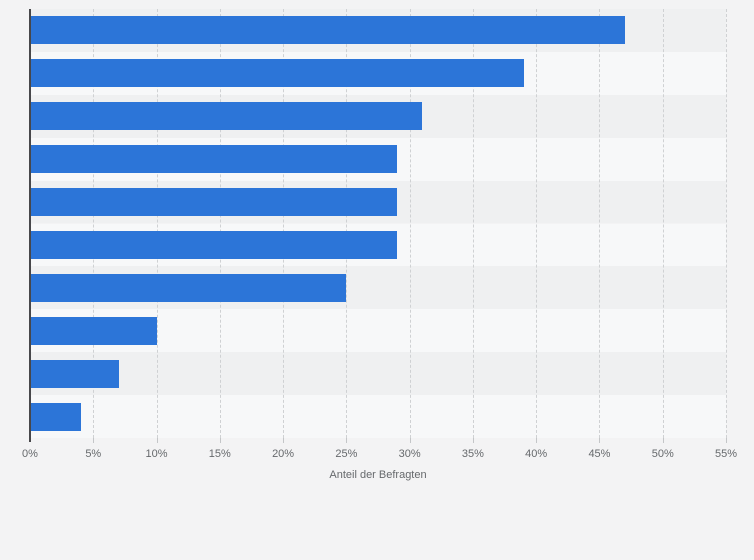 This screenshot has height=560, width=754. Describe the element at coordinates (30, 225) in the screenshot. I see `y-axis-line` at that location.